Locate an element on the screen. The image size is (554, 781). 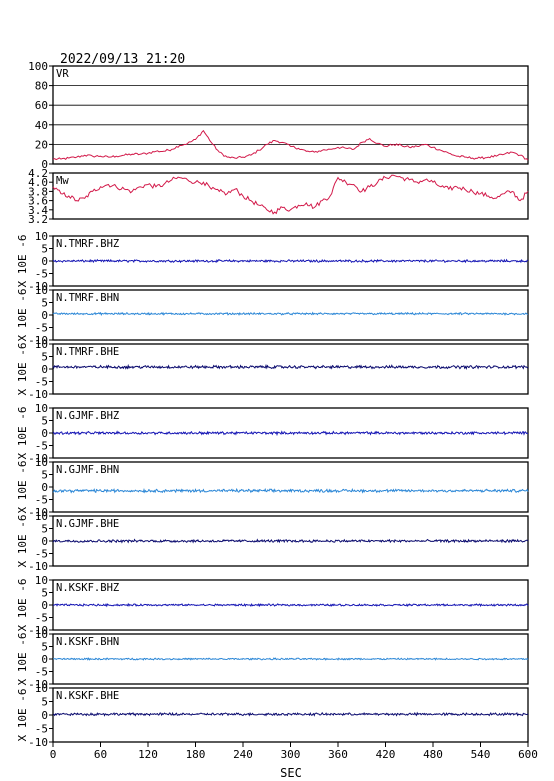
series-line-kskf-bhz is located at coordinates (290, 605).